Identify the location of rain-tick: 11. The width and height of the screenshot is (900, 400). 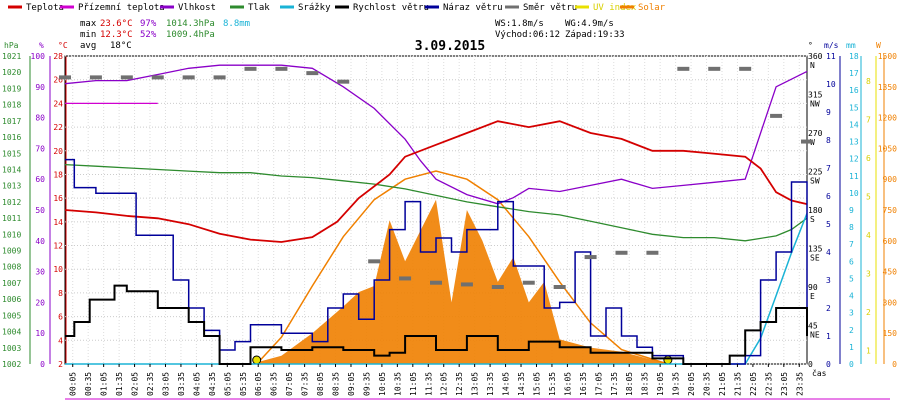
(854, 176).